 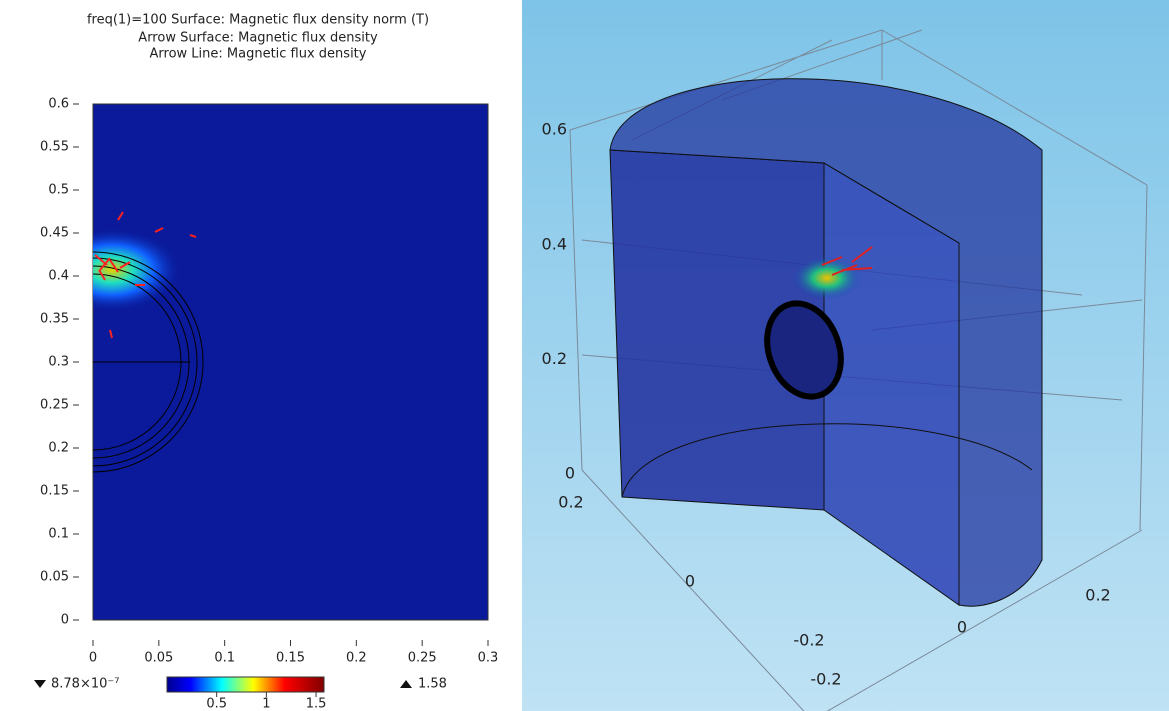 I want to click on y-tick-label: -0.2, so click(x=825, y=679).